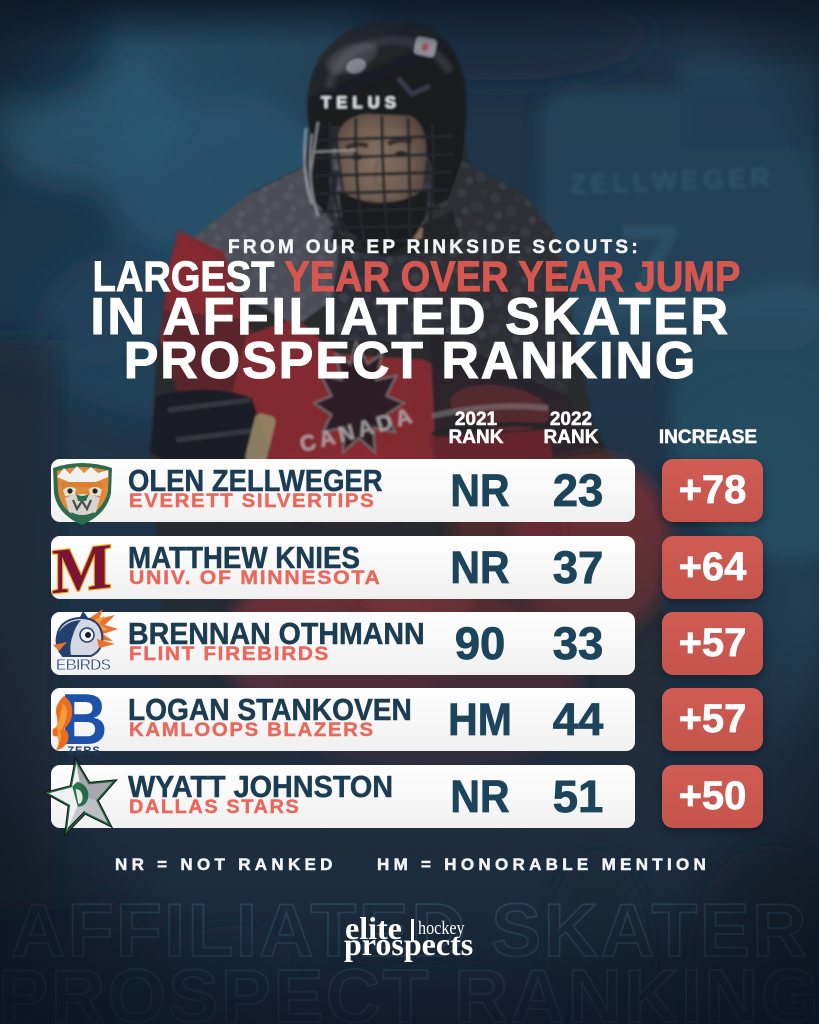 The image size is (819, 1024). Describe the element at coordinates (83, 751) in the screenshot. I see `svg-text: ZERS` at that location.